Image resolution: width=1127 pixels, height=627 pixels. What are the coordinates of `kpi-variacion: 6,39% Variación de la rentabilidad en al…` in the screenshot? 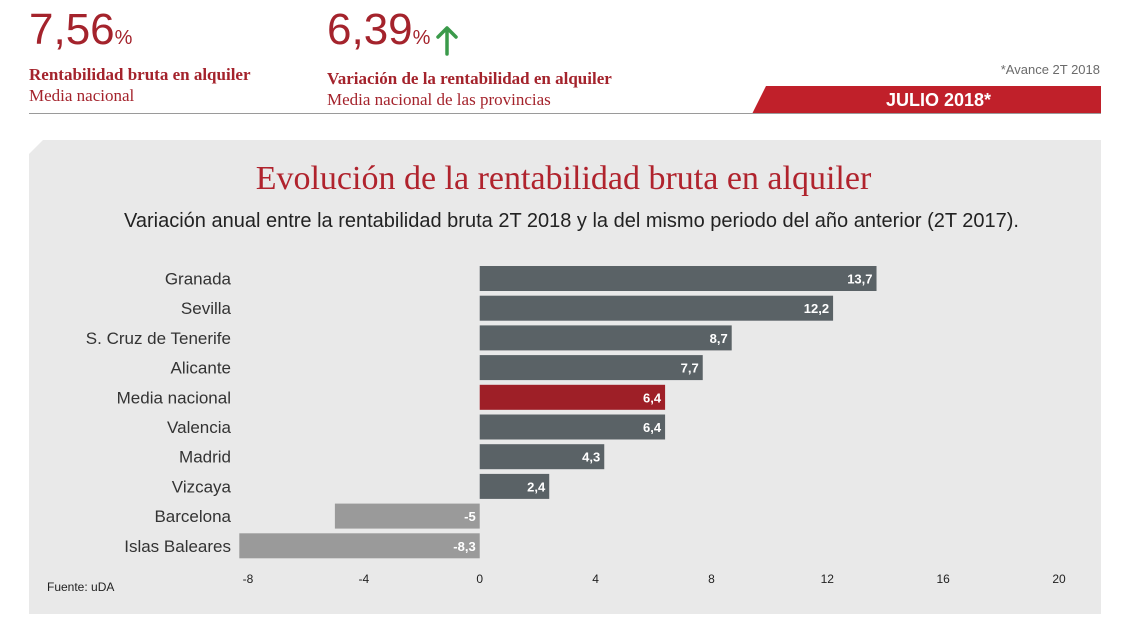 It's located at (469, 57).